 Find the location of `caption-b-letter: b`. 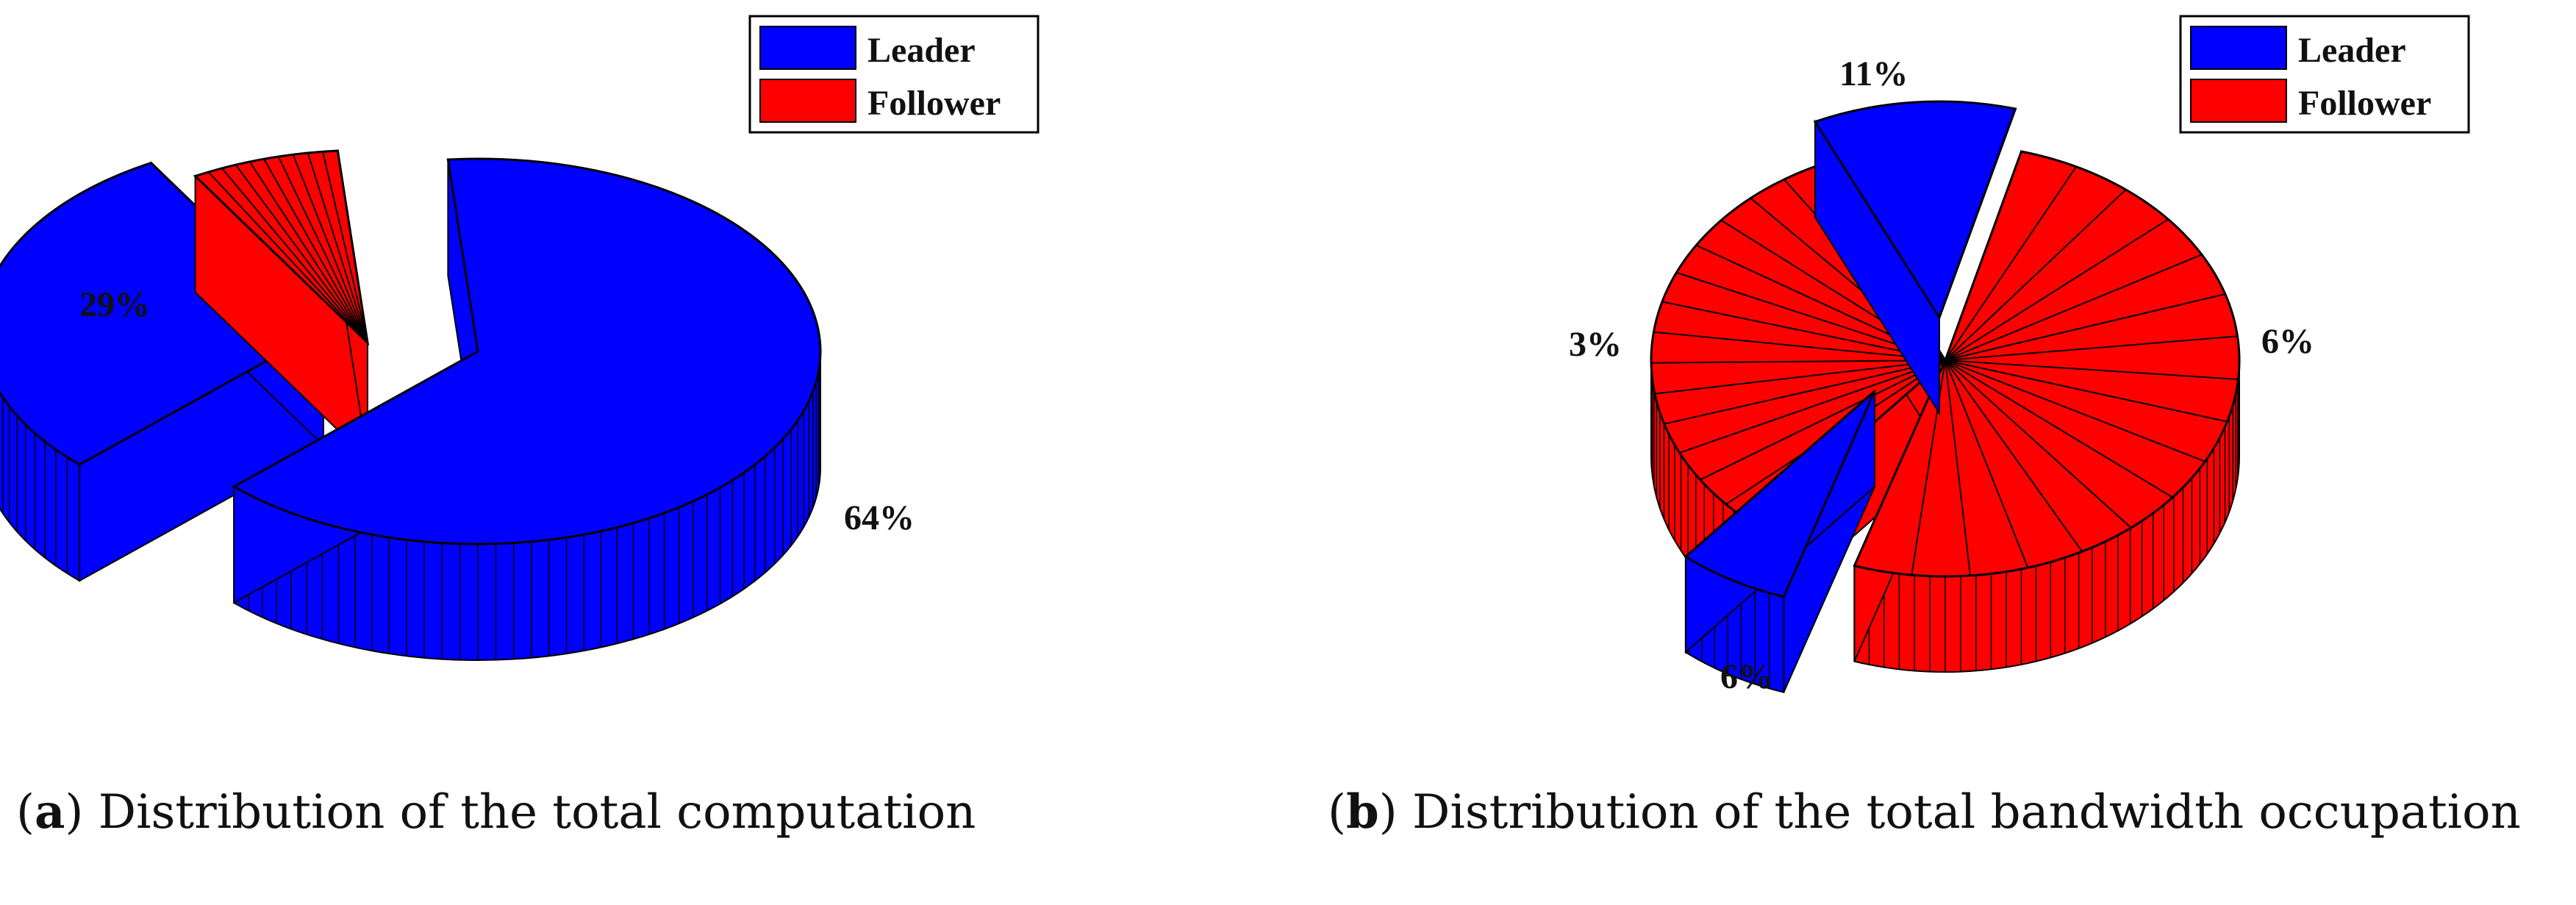

caption-b-letter: b is located at coordinates (1362, 812).